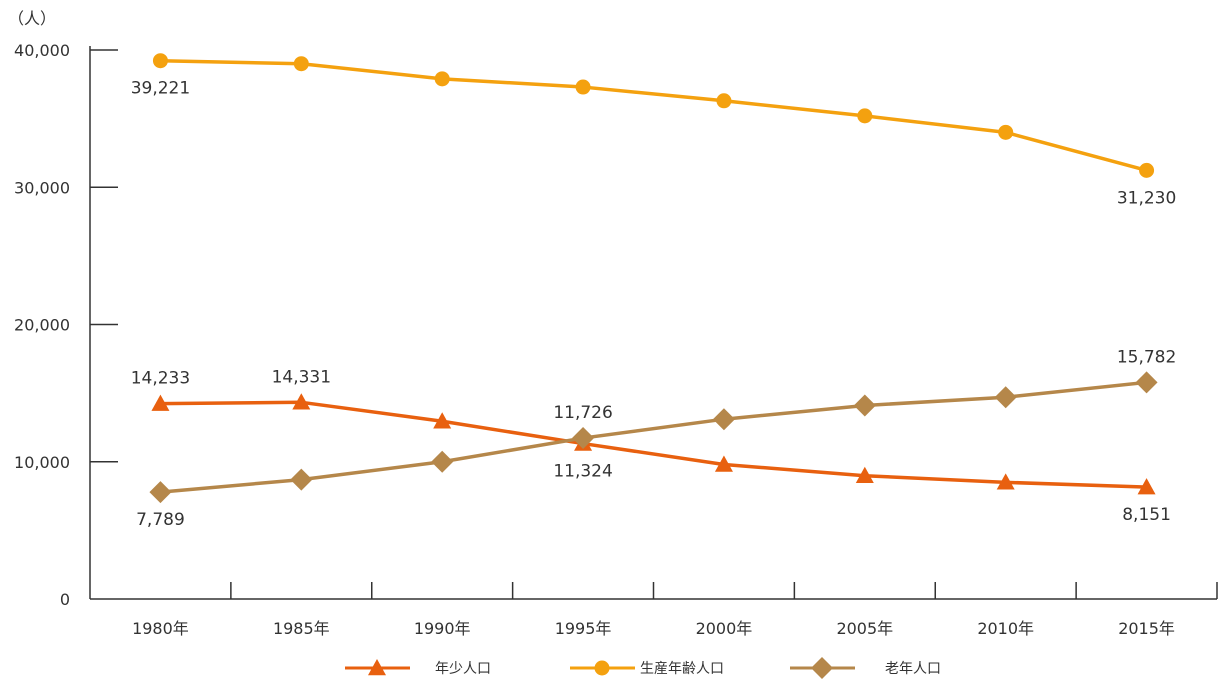 The height and width of the screenshot is (680, 1223). I want to click on legend-diamond-icon, so click(822, 668).